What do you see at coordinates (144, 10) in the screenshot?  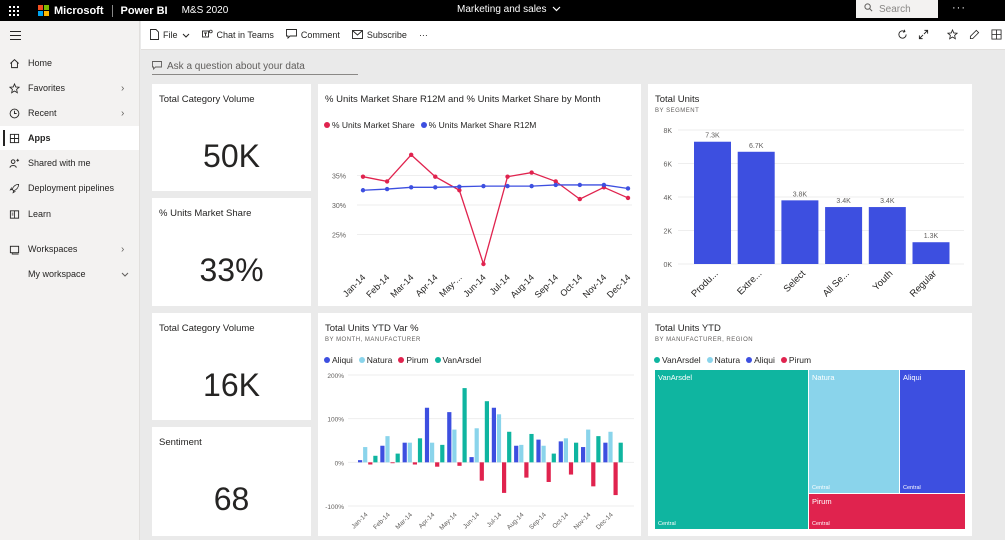 I see `app-name: Power BI` at bounding box center [144, 10].